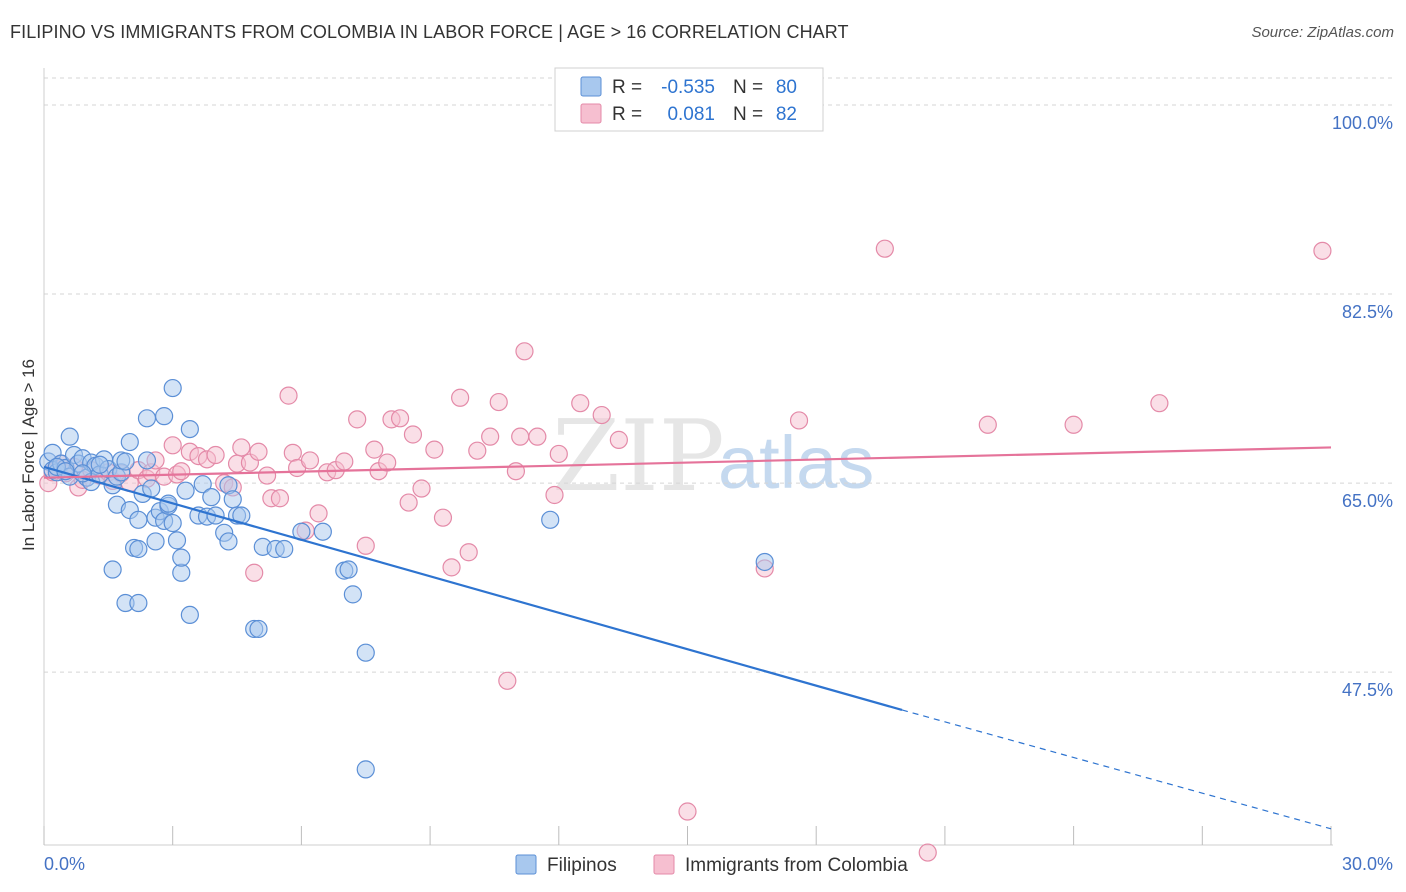 The width and height of the screenshot is (1406, 892). I want to click on legend-label-colombia: Immigrants from Colombia, so click(796, 865).